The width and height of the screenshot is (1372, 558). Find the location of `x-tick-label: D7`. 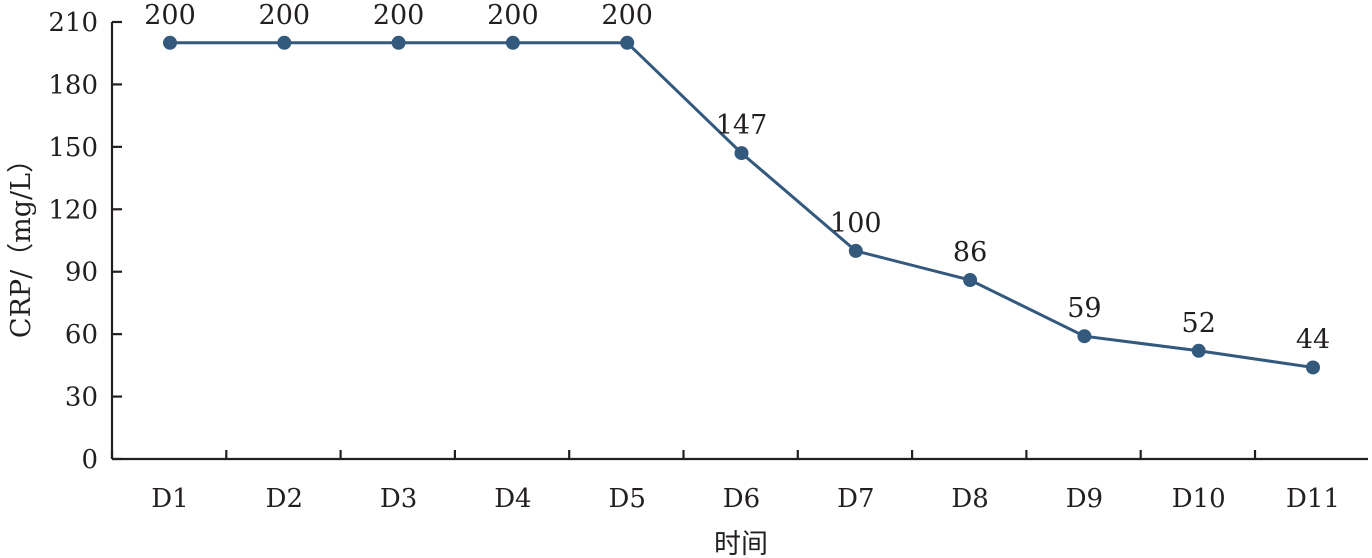

x-tick-label: D7 is located at coordinates (855, 499).